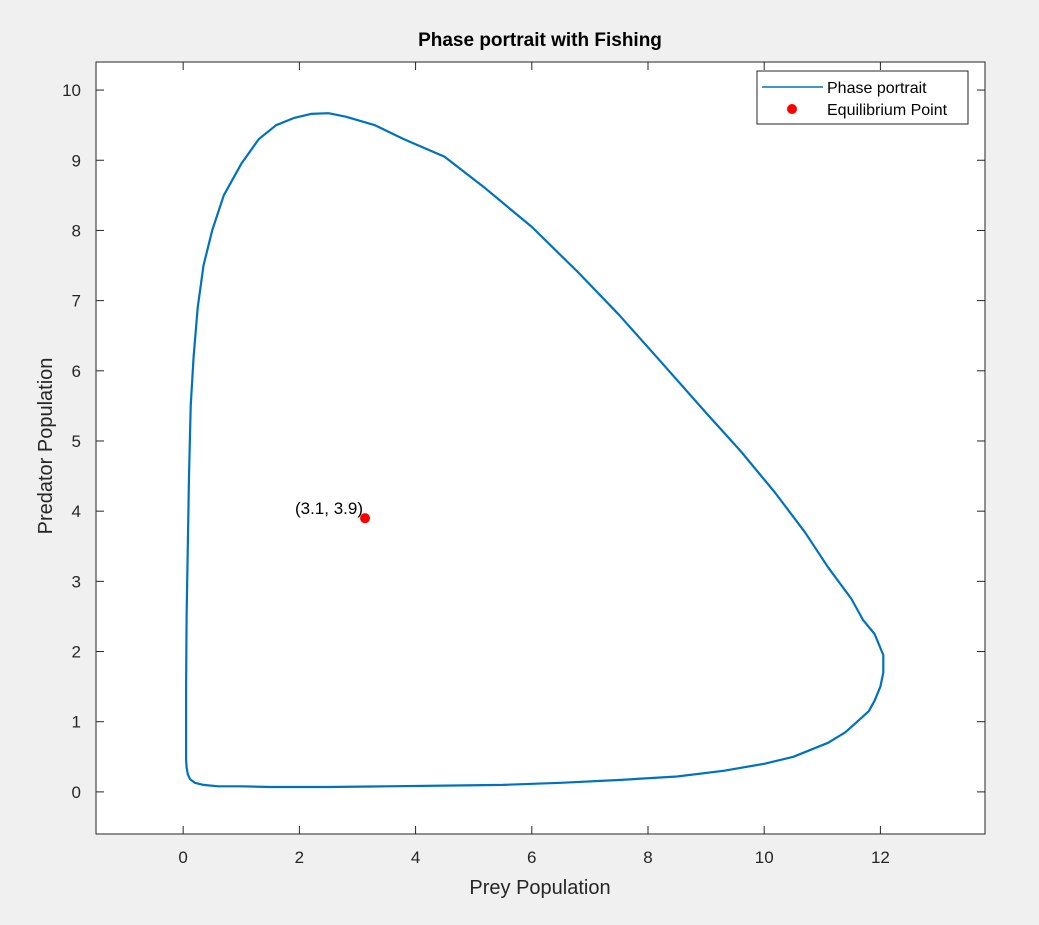 The height and width of the screenshot is (925, 1039). I want to click on y-tick-label: 3, so click(76, 581).